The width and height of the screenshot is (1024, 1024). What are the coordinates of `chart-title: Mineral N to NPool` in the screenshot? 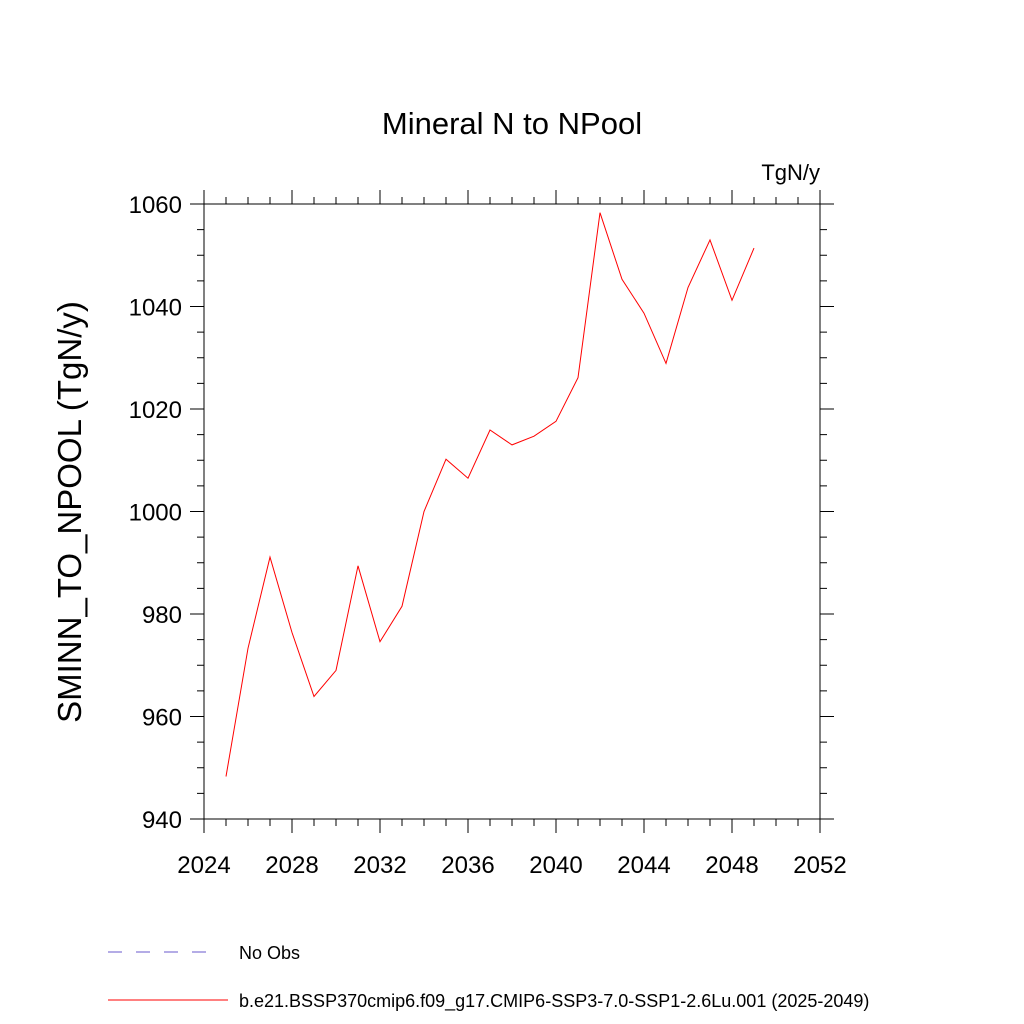 It's located at (512, 123).